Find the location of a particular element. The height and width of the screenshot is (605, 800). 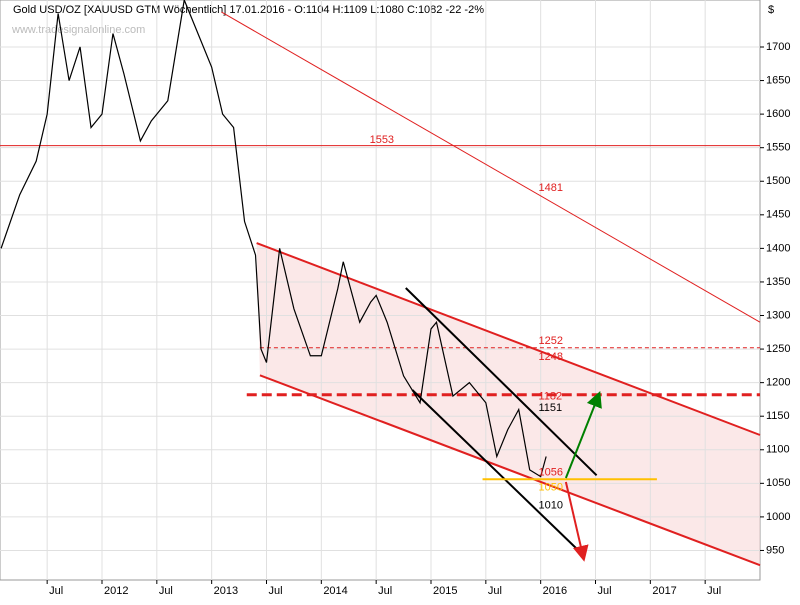

y-tick-label: 950 is located at coordinates (775, 550).